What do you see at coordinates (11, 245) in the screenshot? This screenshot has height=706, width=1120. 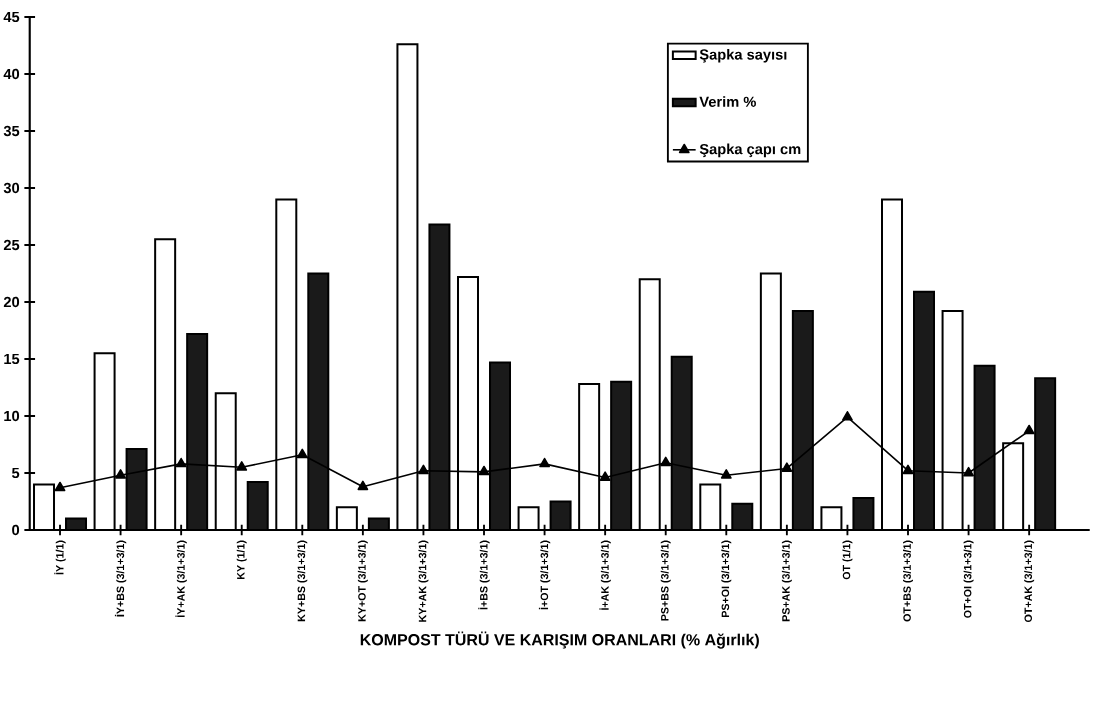 I see `y-tick-label: 25` at bounding box center [11, 245].